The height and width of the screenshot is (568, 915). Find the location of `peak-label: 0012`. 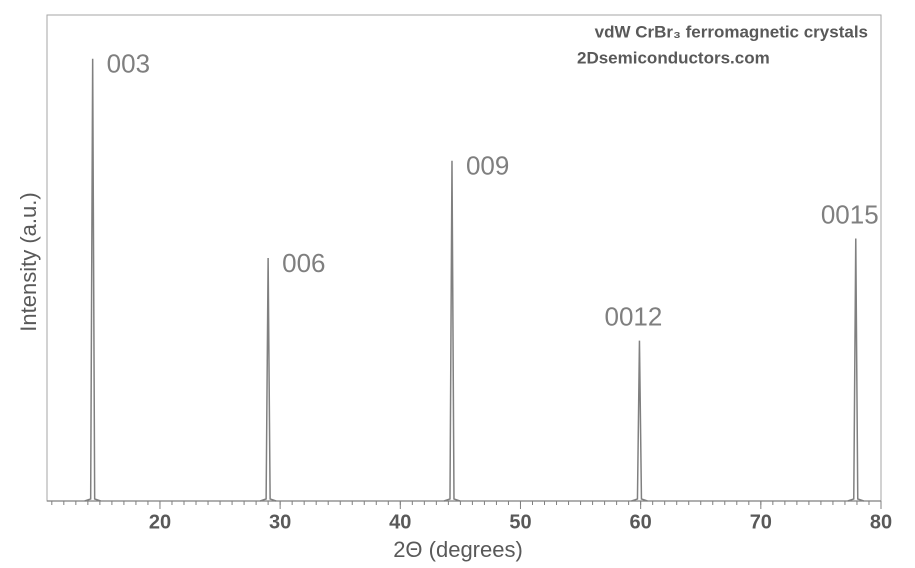

peak-label: 0012 is located at coordinates (634, 316).